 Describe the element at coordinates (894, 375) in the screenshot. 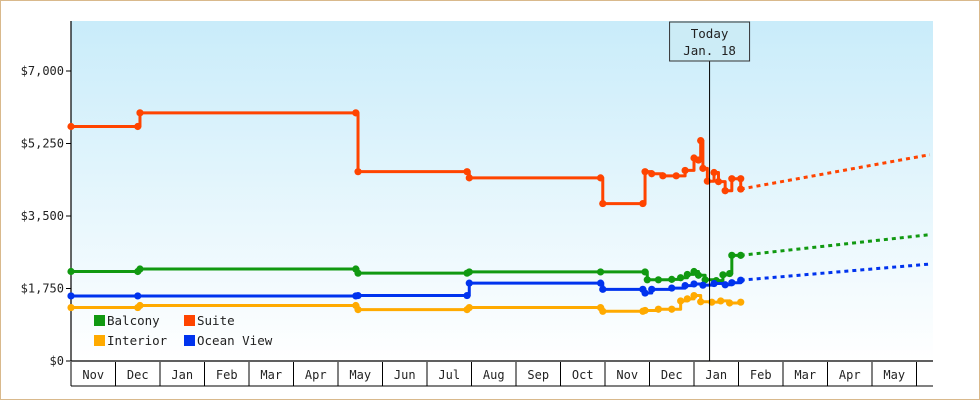

I see `x-tick-label: May` at that location.